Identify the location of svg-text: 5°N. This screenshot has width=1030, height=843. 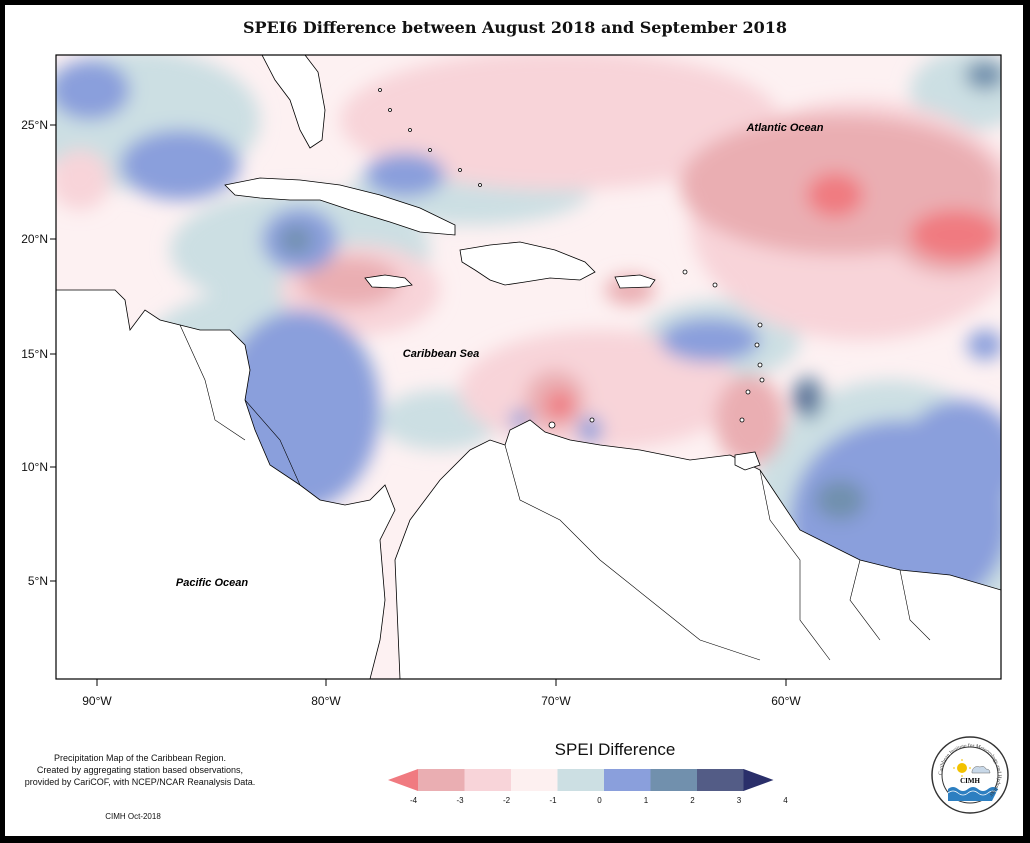
(38, 581).